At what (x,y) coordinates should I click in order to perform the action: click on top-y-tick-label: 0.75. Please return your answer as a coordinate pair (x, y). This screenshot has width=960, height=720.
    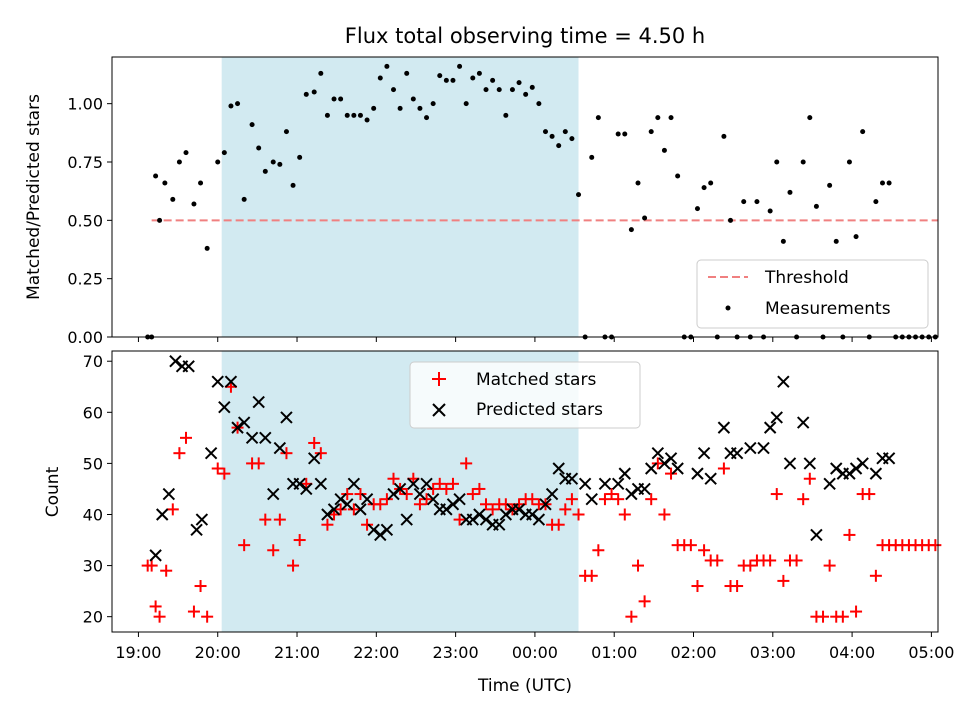
    Looking at the image, I should click on (85, 162).